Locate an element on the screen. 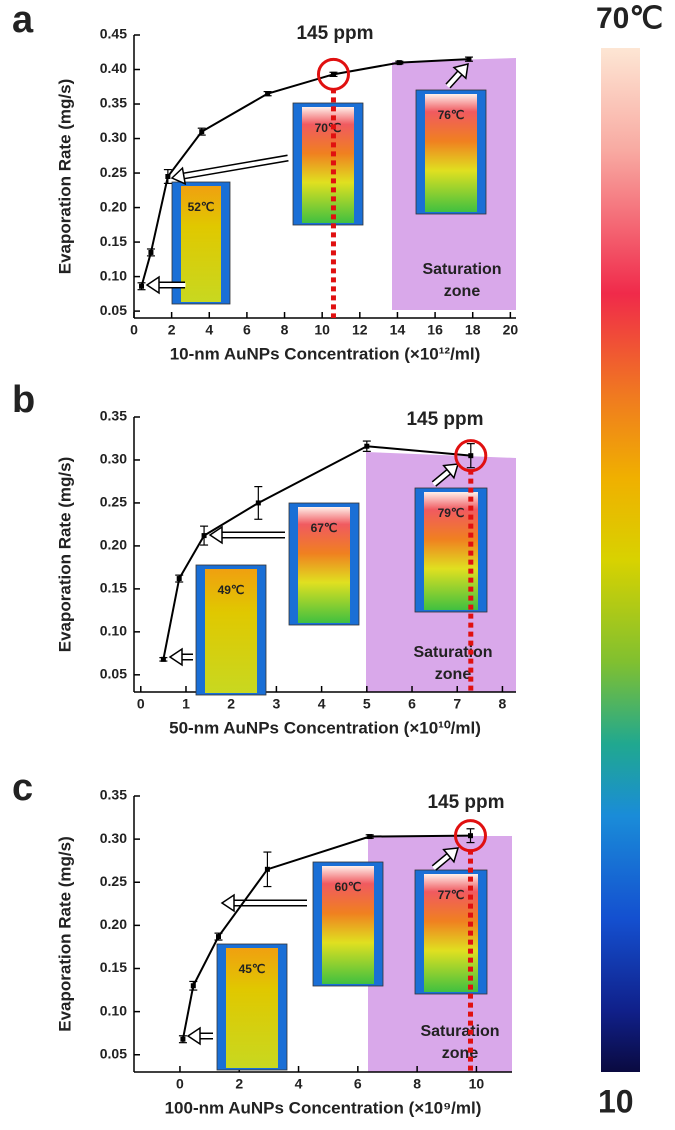 This screenshot has height=1130, width=675. y-tick-label: 0.40 is located at coordinates (113, 68).